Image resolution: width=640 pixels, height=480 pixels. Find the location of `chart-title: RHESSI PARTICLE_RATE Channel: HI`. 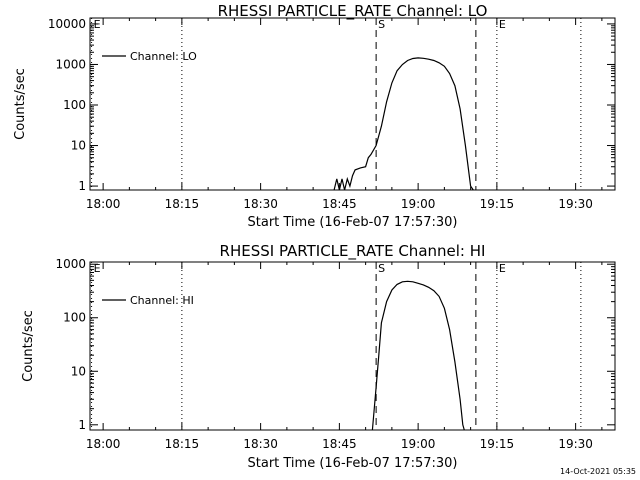

chart-title: RHESSI PARTICLE_RATE Channel: HI is located at coordinates (353, 251).